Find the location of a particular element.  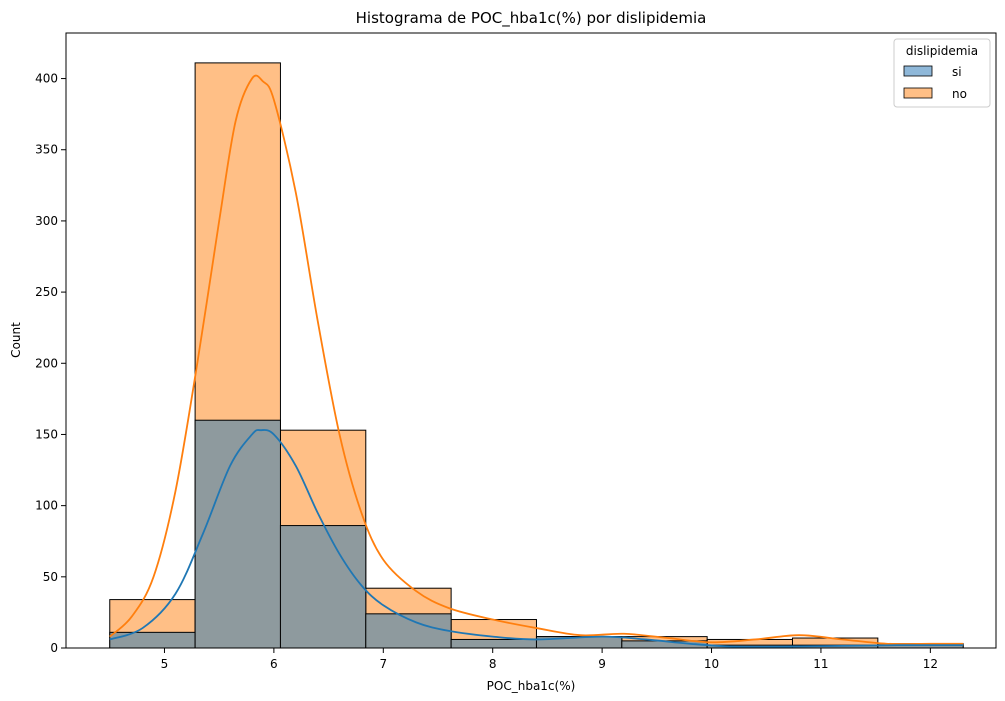

y-tick-label: 350 is located at coordinates (46, 150).